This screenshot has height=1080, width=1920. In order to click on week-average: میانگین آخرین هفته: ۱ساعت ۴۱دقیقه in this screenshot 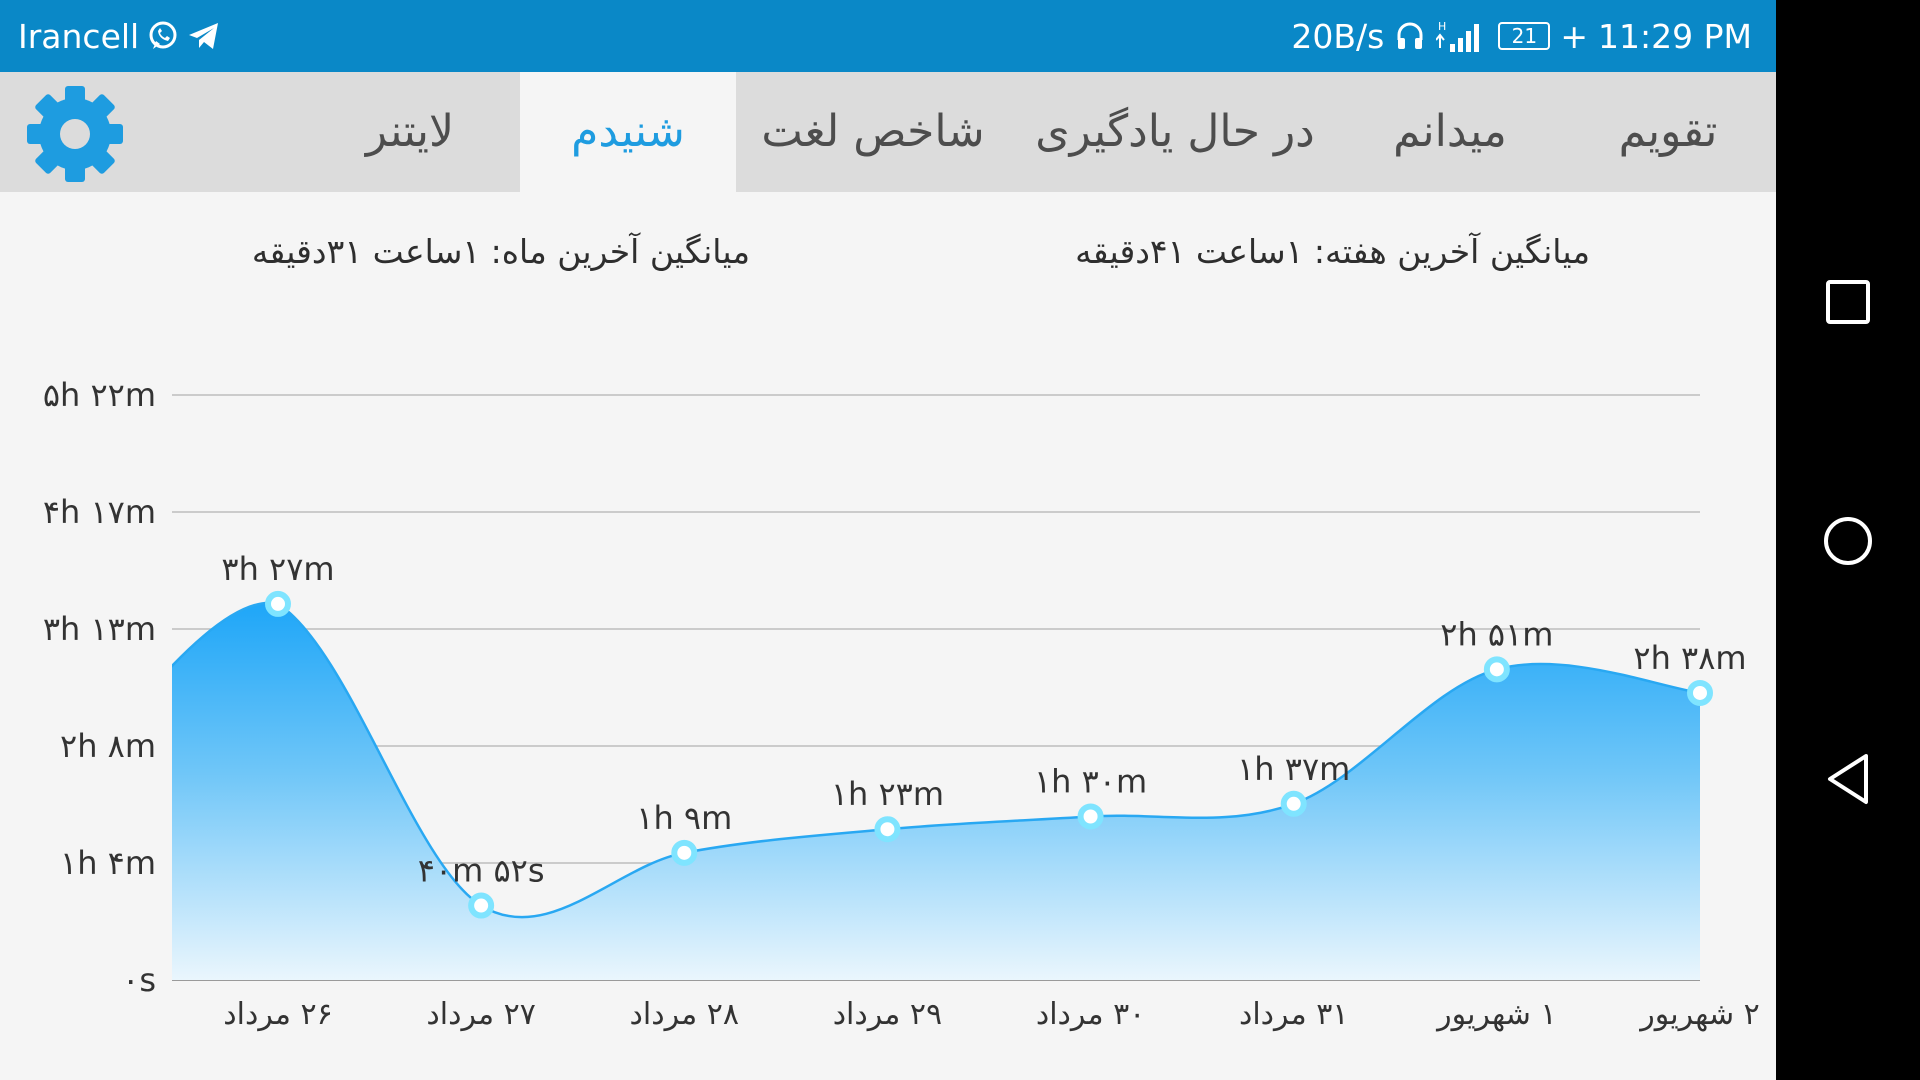, I will do `click(1332, 251)`.